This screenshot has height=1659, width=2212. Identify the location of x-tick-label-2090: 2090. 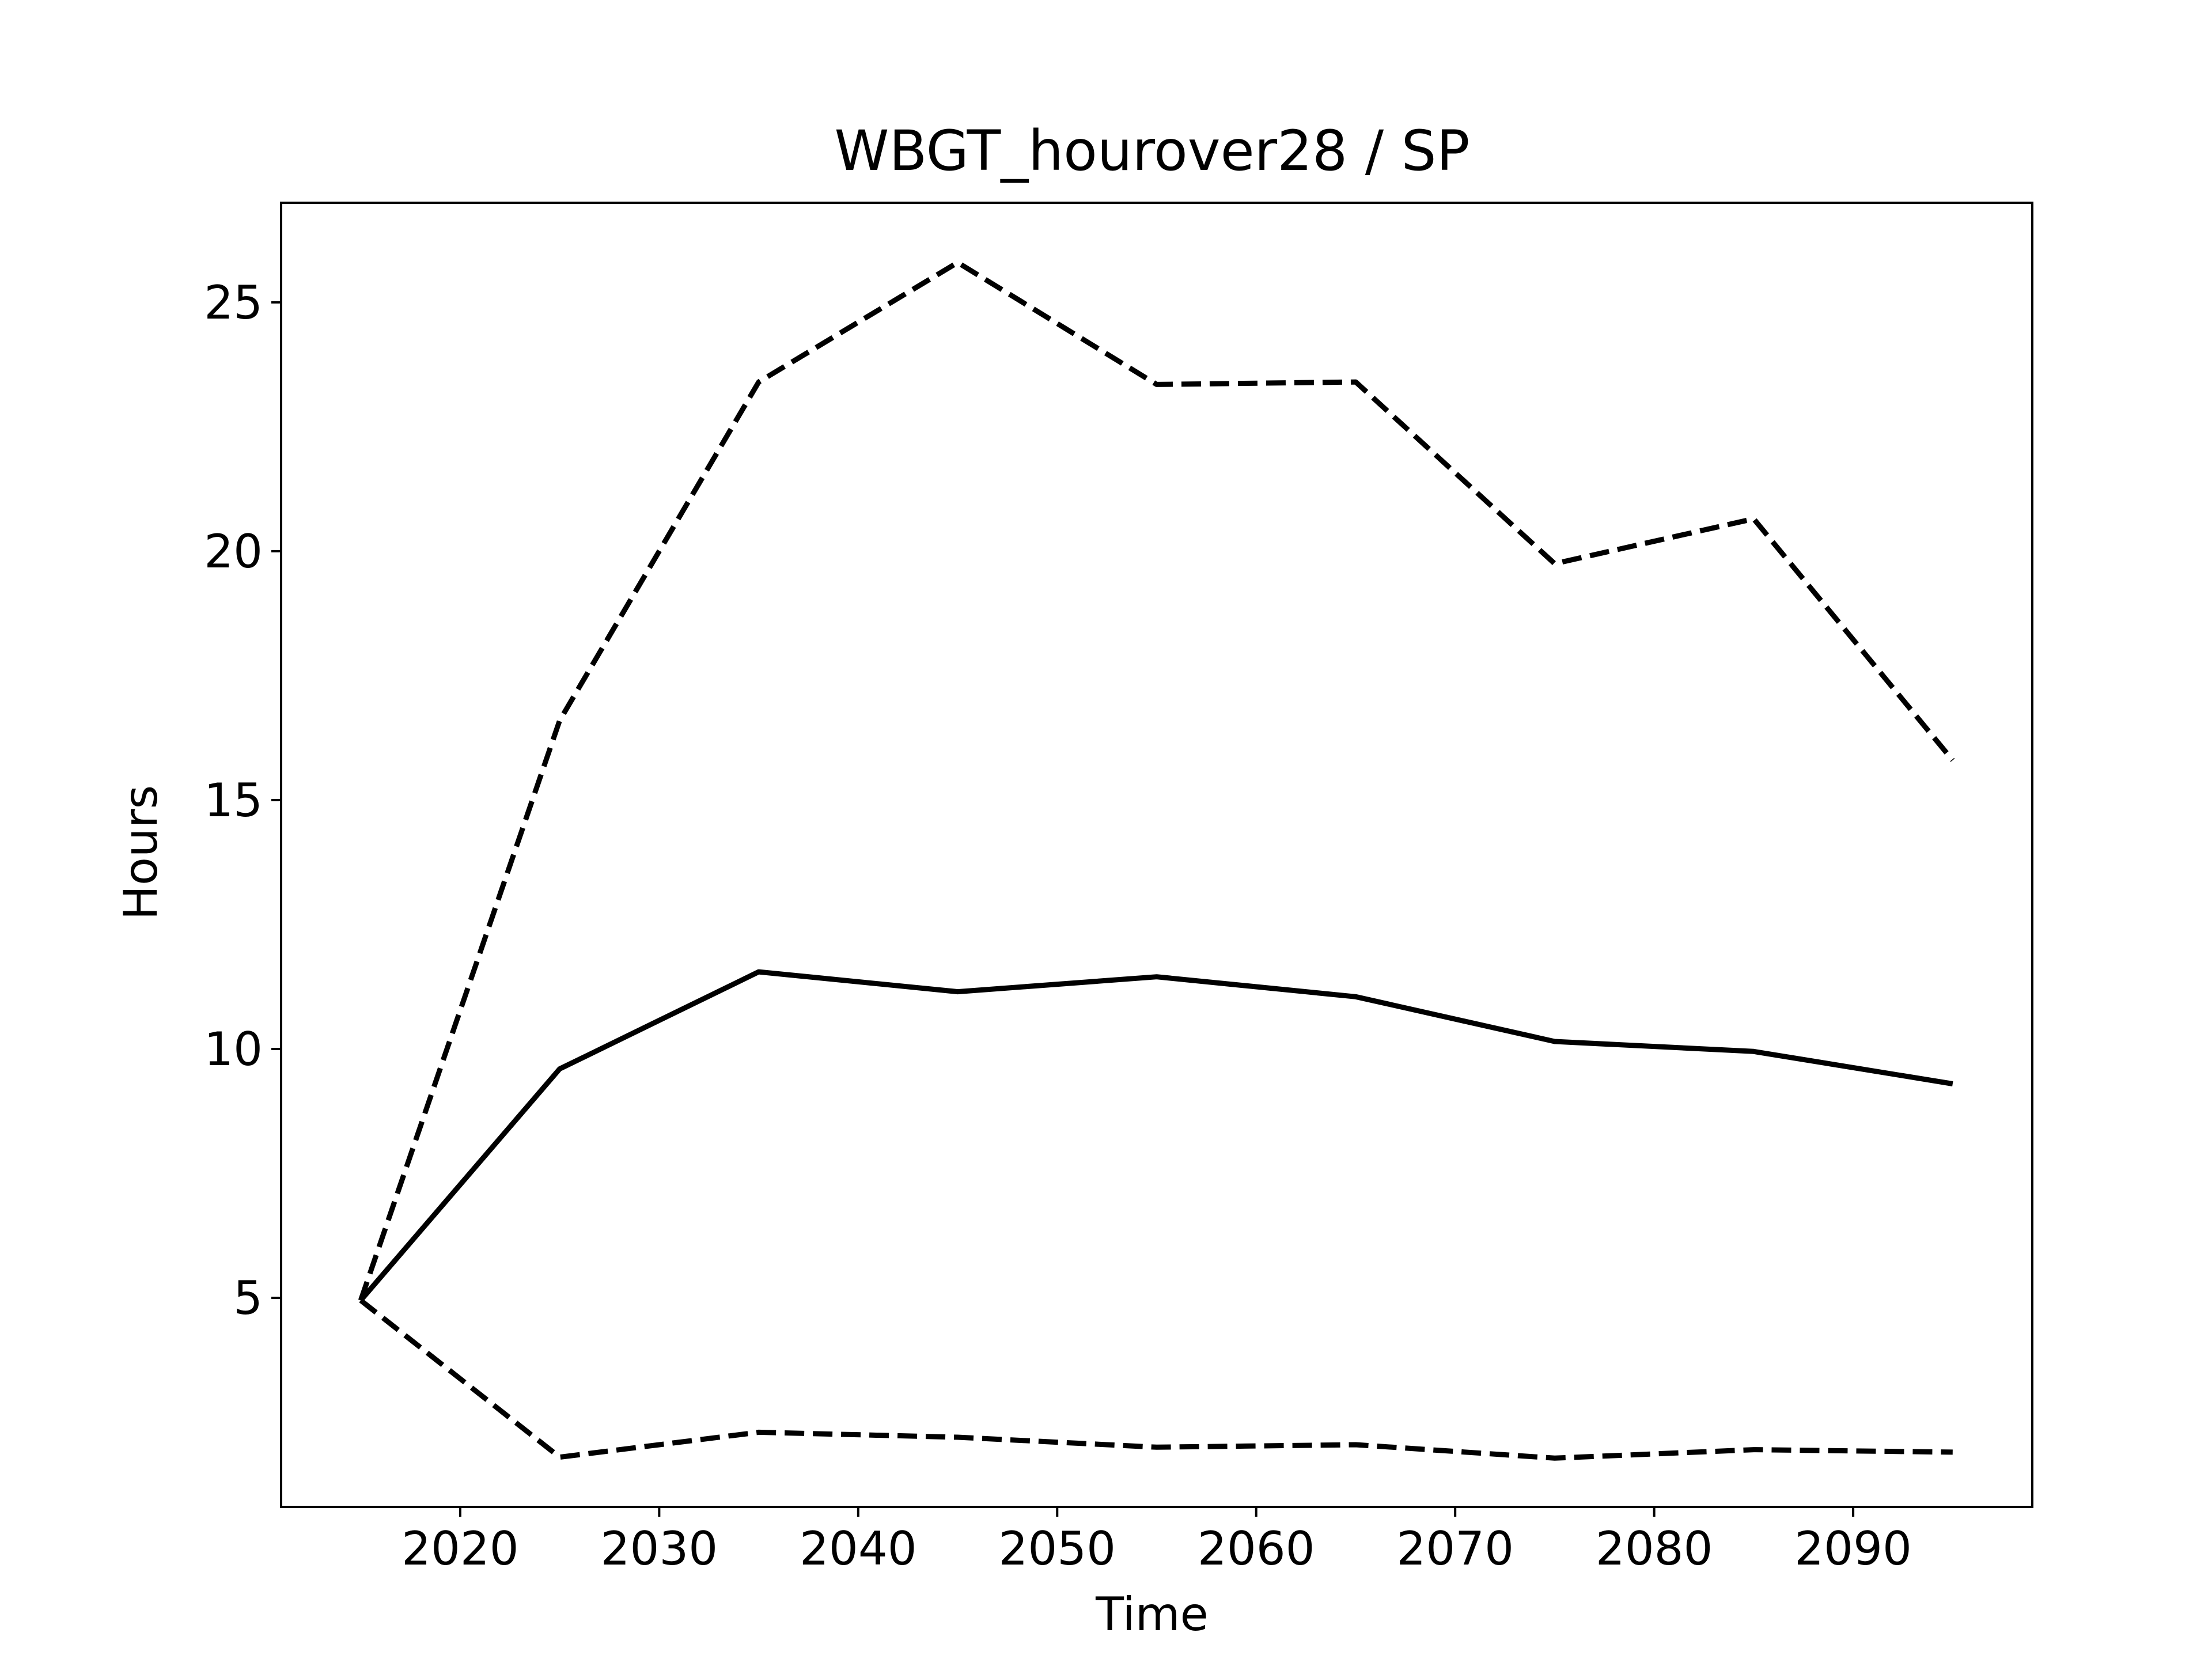
(1853, 1548).